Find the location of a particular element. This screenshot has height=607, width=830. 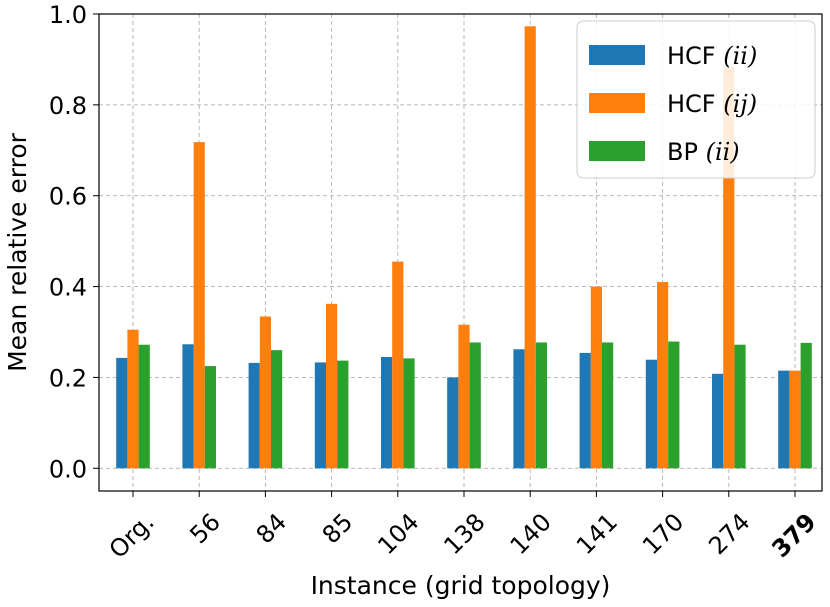

x-axis-title: Instance (grid topology) is located at coordinates (461, 585).